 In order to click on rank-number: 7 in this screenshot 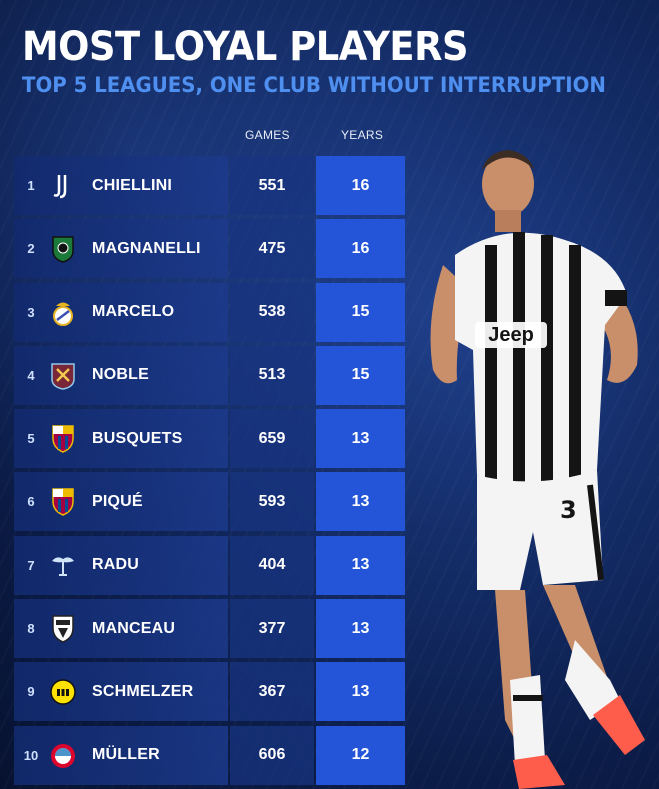, I will do `click(31, 565)`.